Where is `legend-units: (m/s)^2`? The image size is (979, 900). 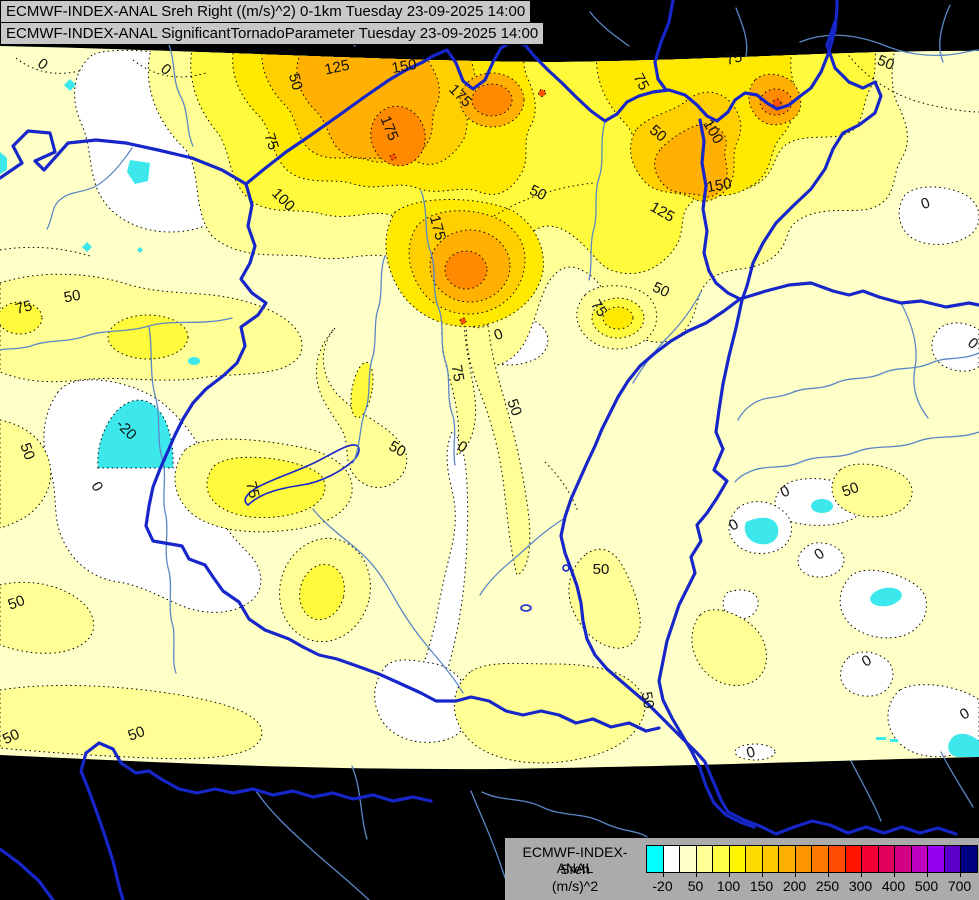 legend-units: (m/s)^2 is located at coordinates (575, 886).